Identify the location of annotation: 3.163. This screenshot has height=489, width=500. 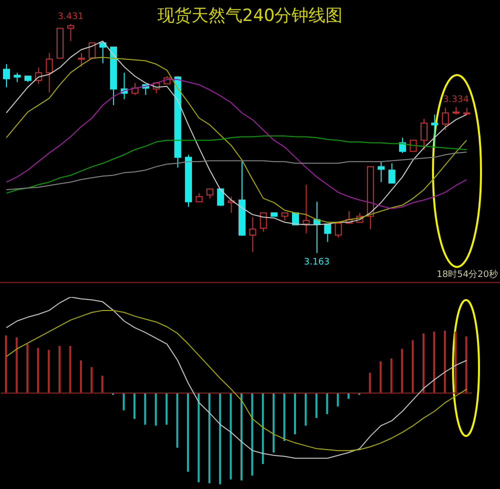
(317, 262).